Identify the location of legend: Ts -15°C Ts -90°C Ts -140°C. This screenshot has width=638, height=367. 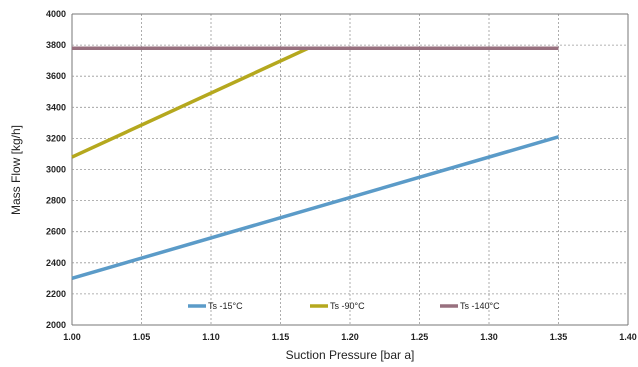
(344, 306).